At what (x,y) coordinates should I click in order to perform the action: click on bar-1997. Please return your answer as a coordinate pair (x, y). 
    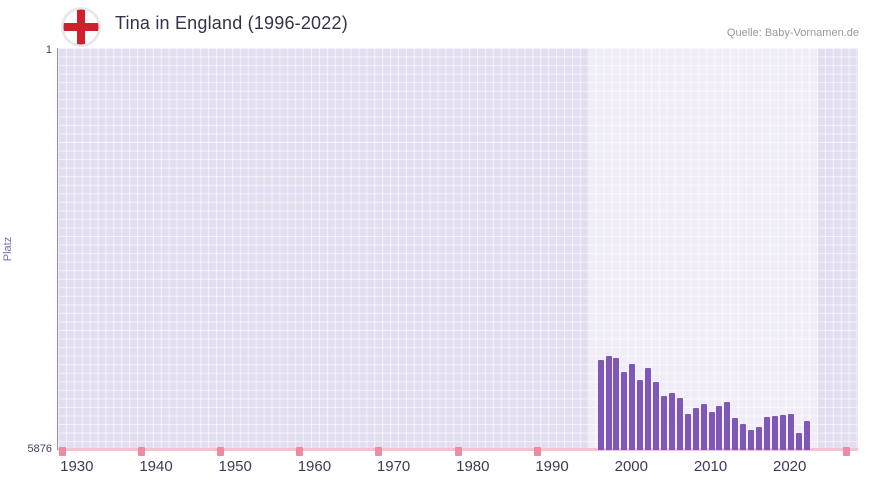
    Looking at the image, I should click on (608, 402).